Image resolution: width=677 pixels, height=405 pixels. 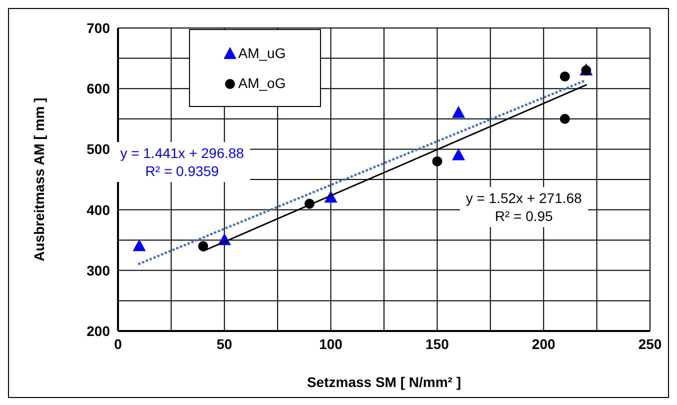 What do you see at coordinates (98, 149) in the screenshot?
I see `y-tick-label: 500` at bounding box center [98, 149].